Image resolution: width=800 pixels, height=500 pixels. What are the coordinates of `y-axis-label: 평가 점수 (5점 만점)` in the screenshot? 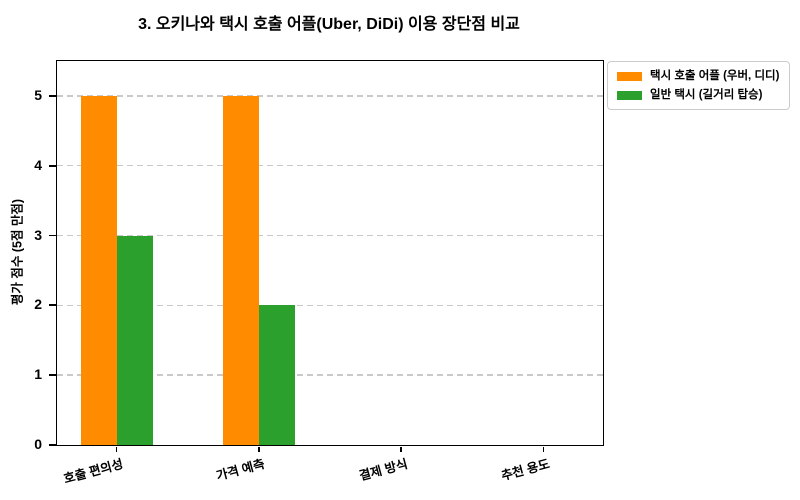 It's located at (17, 252).